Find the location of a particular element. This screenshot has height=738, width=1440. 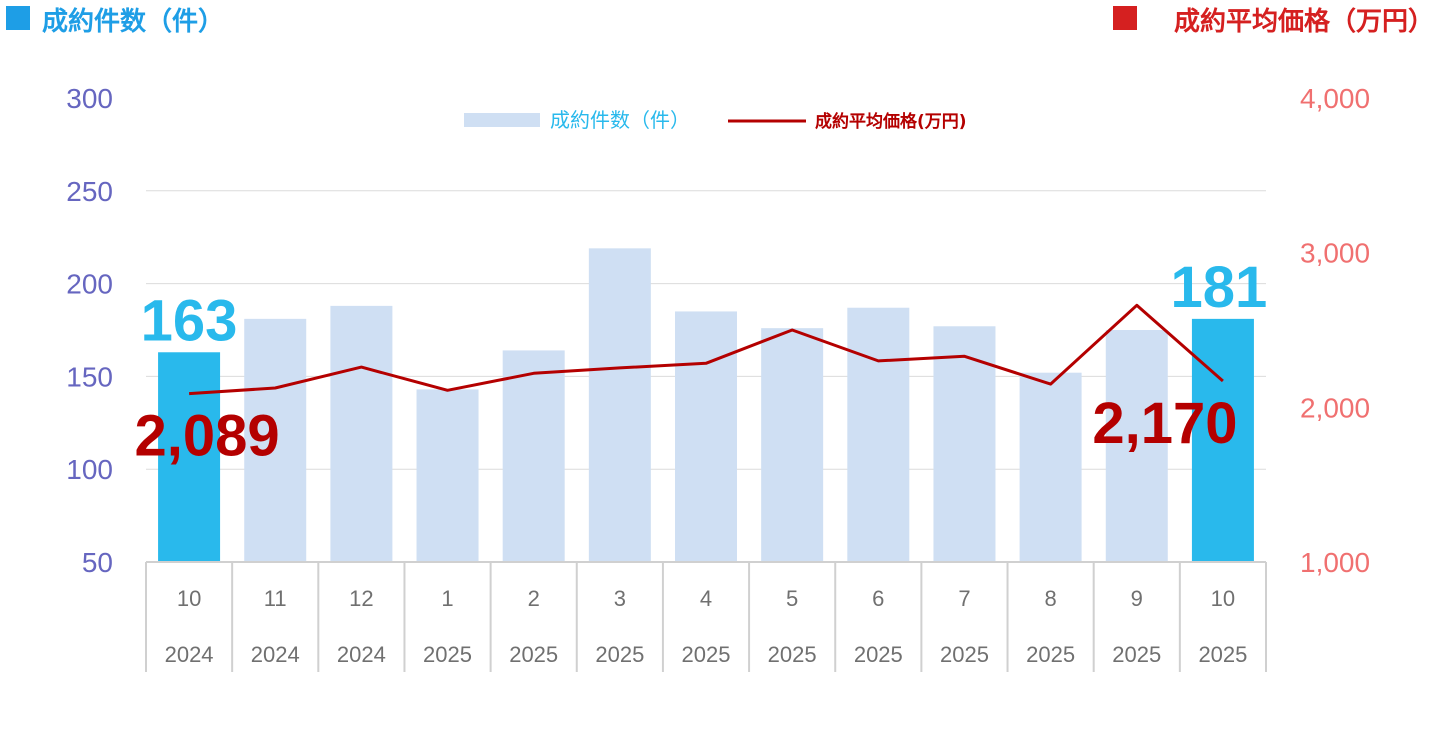

right-axis-ticks: 4,000 3,000 2,000 1,000 is located at coordinates (1335, 330).